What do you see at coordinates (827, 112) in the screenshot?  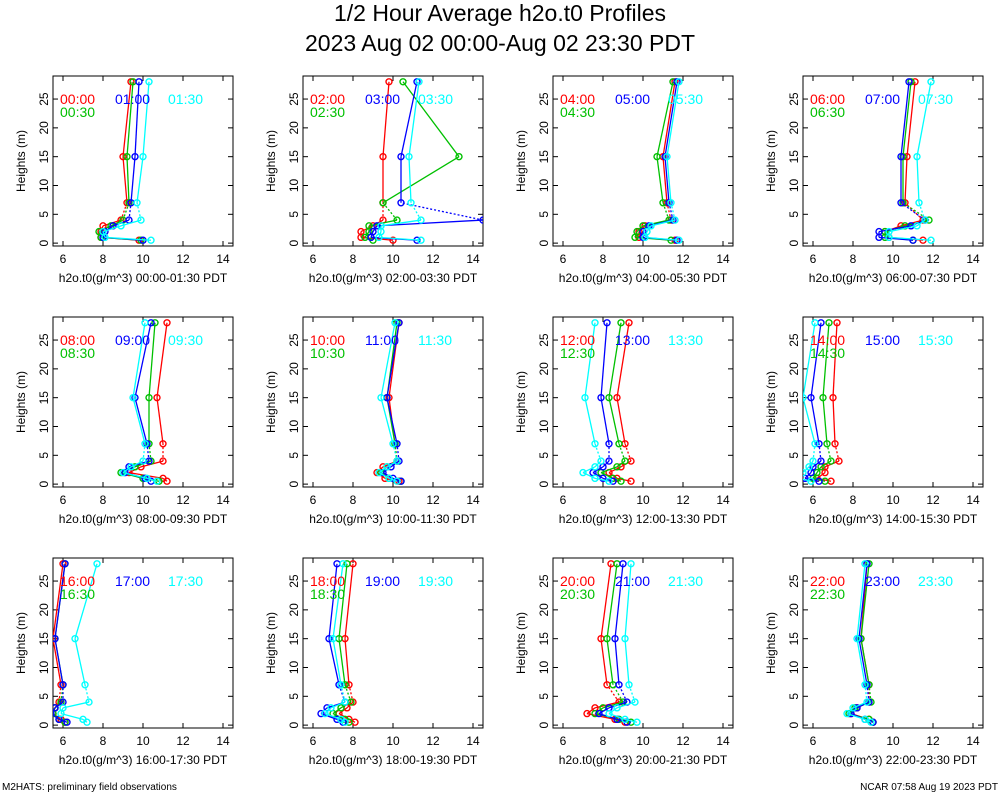 I see `legend-label: 06:30` at bounding box center [827, 112].